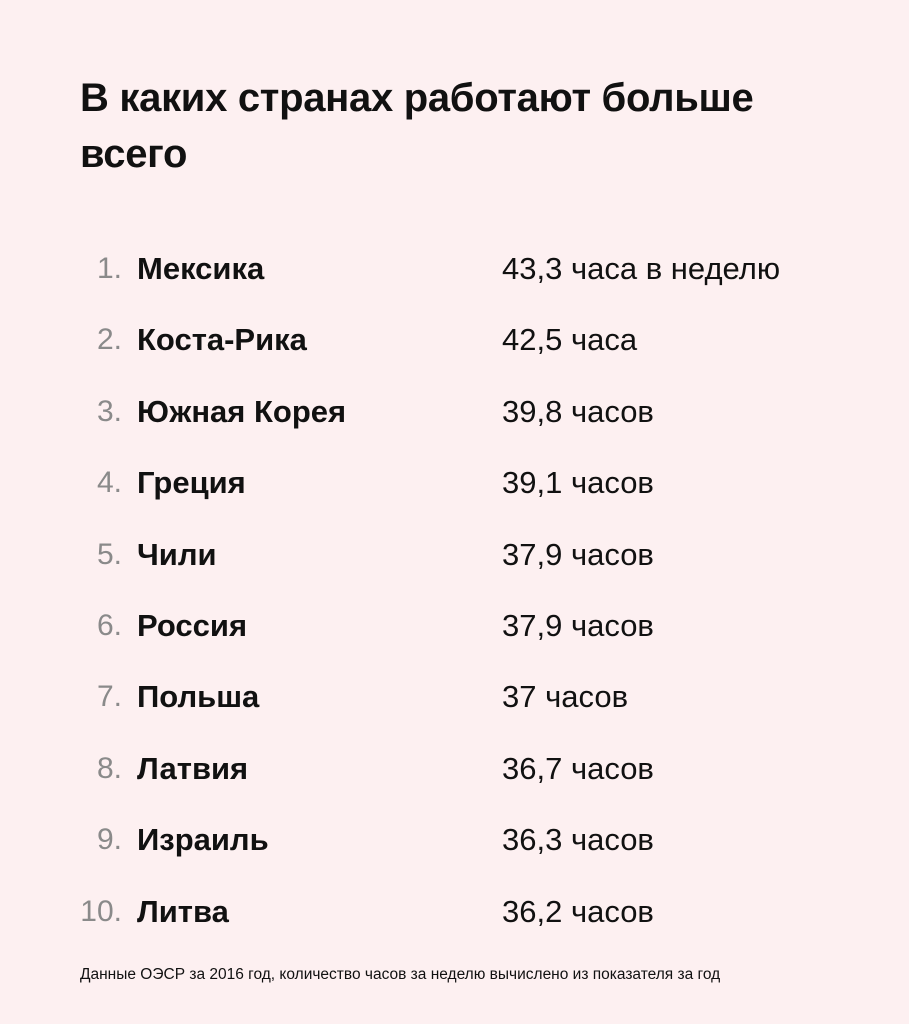 Image resolution: width=909 pixels, height=1024 pixels. Describe the element at coordinates (454, 340) in the screenshot. I see `table-row: 2. Коста-Рика 42,5 часа` at that location.